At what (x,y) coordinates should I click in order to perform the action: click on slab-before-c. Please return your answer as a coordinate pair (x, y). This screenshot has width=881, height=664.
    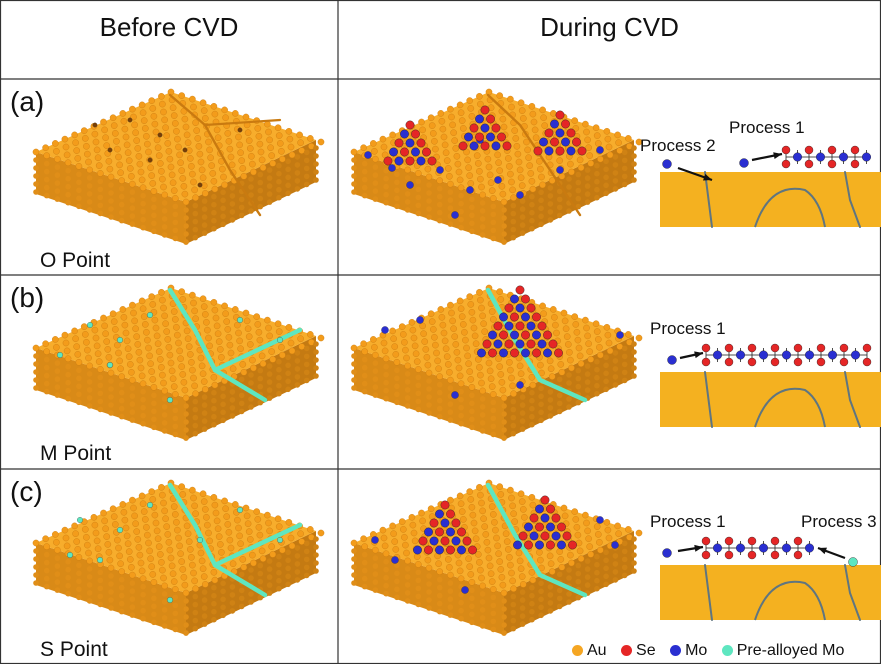
    Looking at the image, I should click on (178, 557).